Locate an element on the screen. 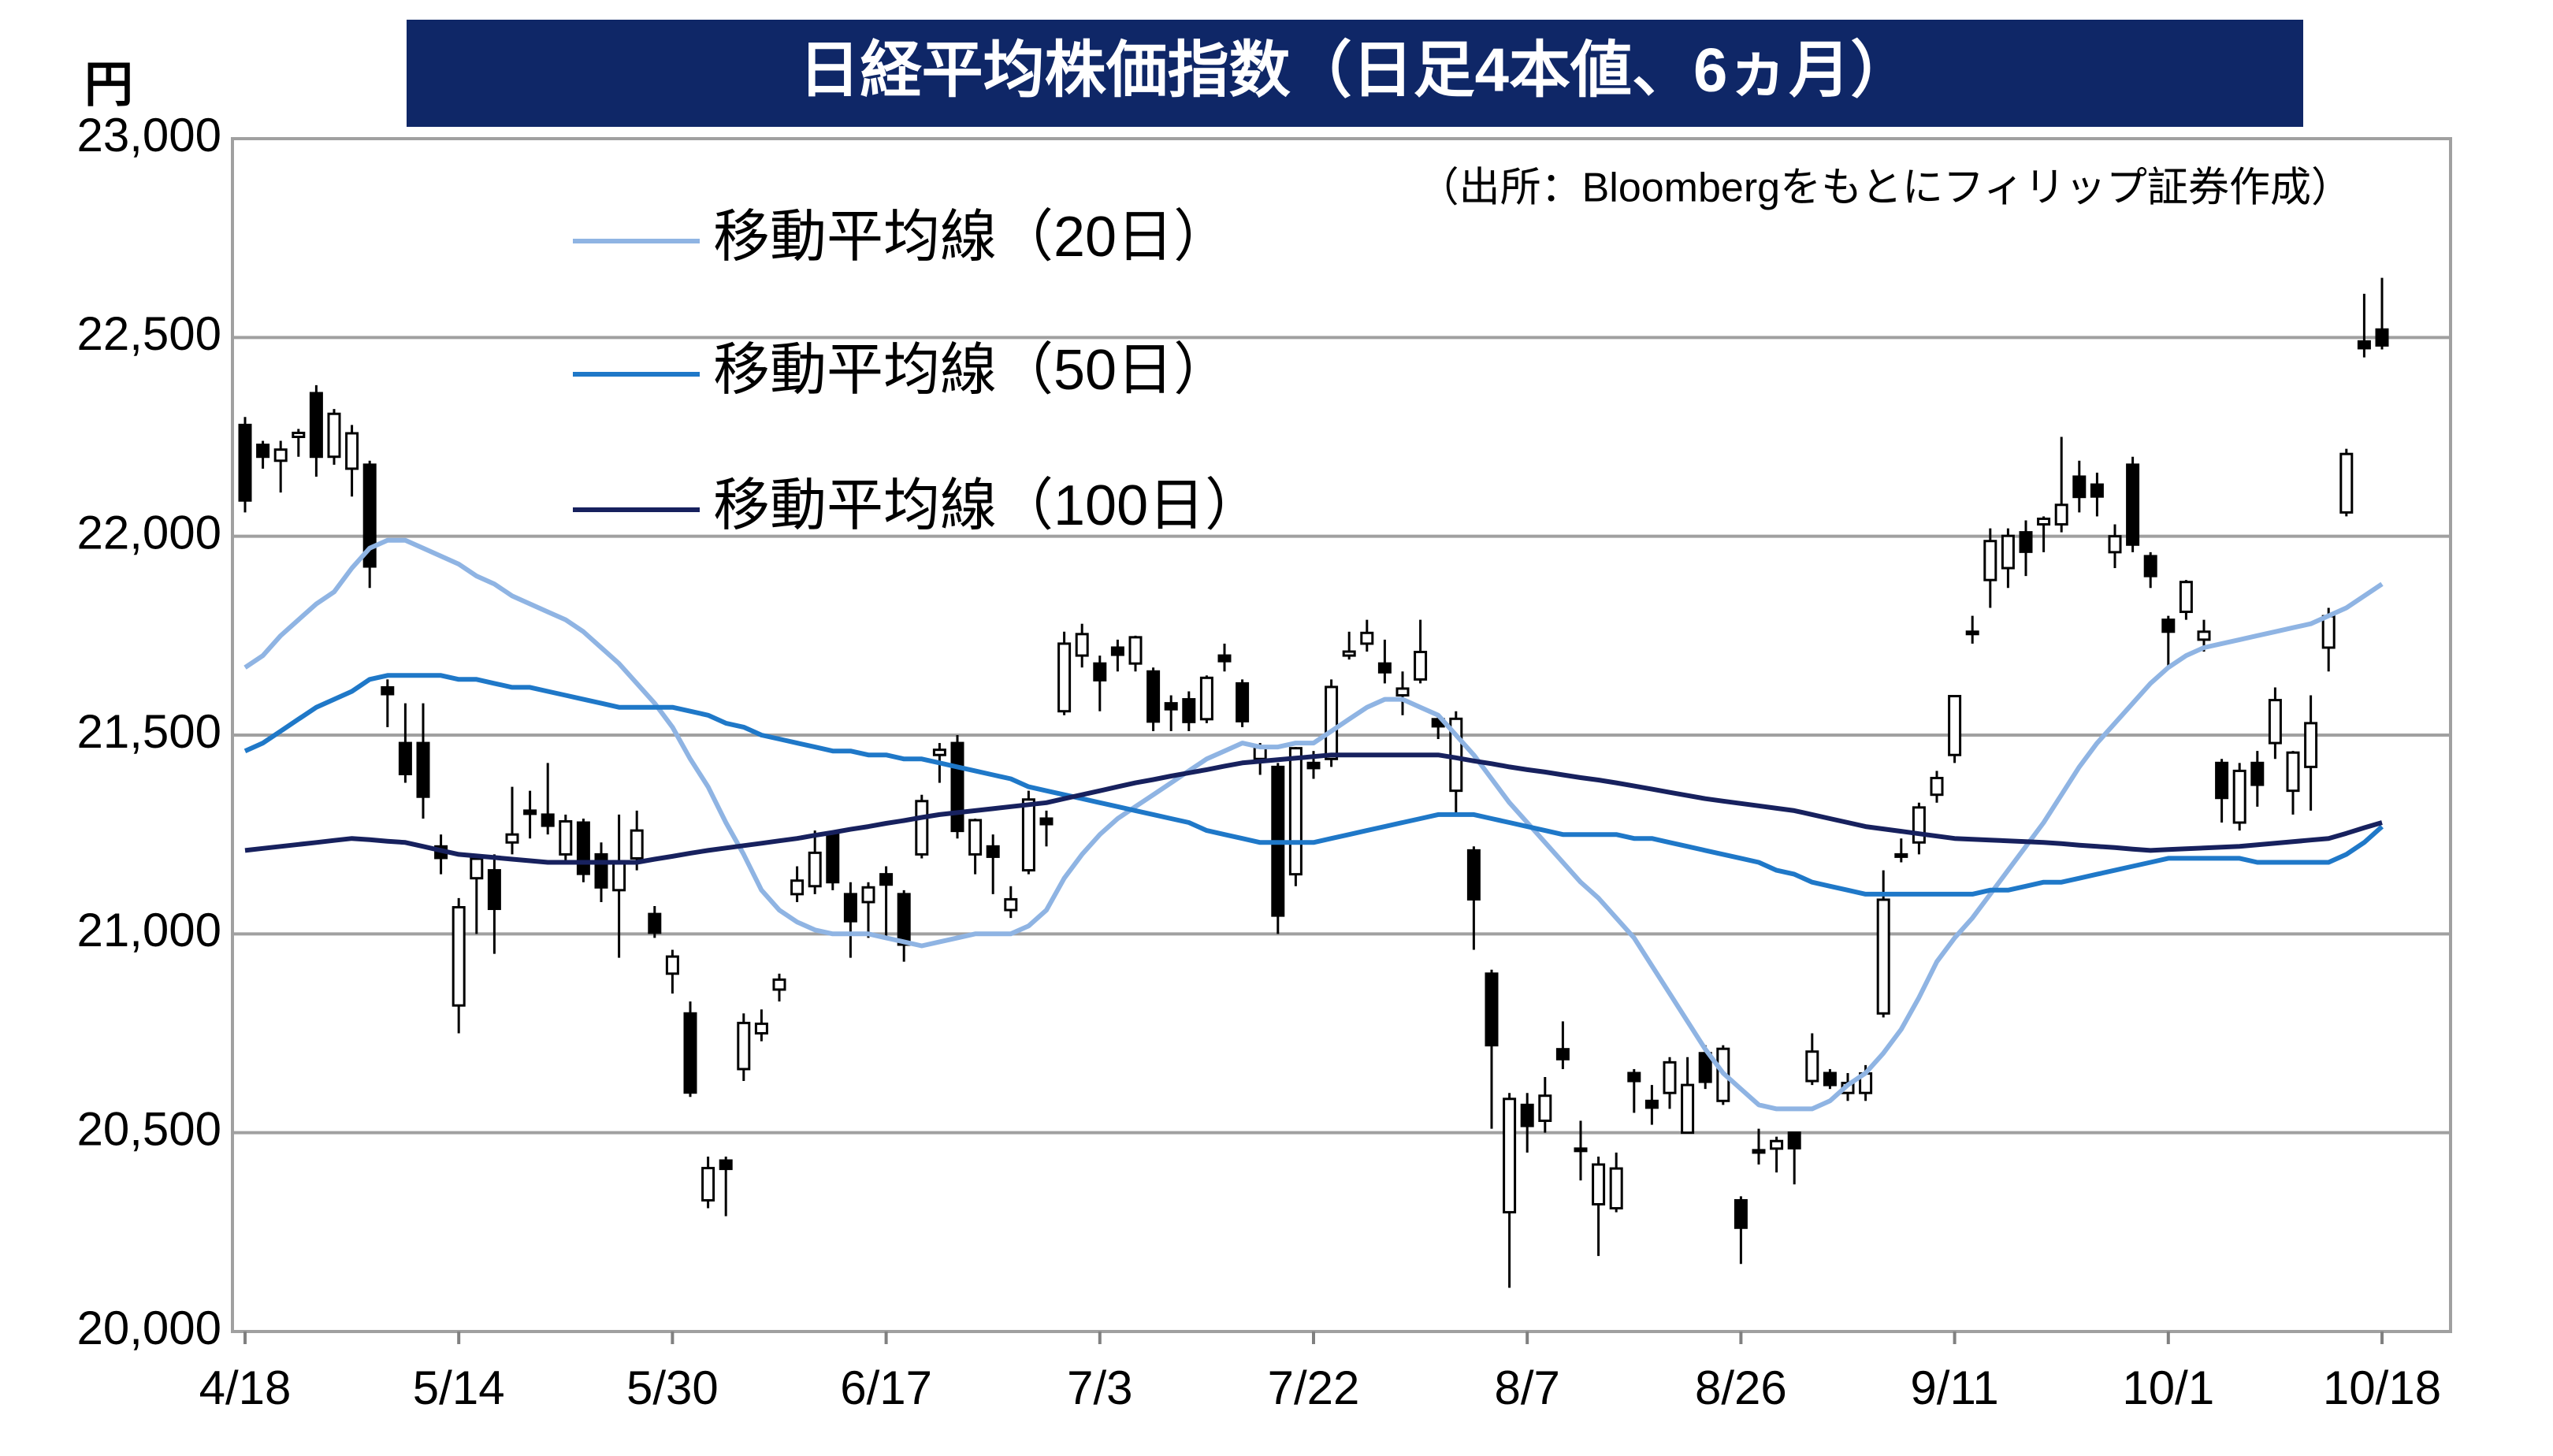  x-tick-label: 9/11 is located at coordinates (1954, 1387).